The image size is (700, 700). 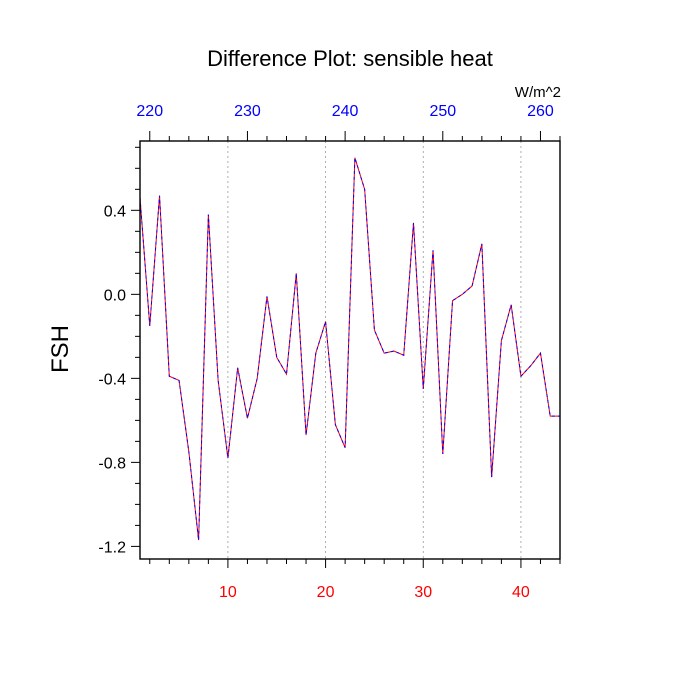 What do you see at coordinates (326, 592) in the screenshot?
I see `x-bottom-tick-label: 20` at bounding box center [326, 592].